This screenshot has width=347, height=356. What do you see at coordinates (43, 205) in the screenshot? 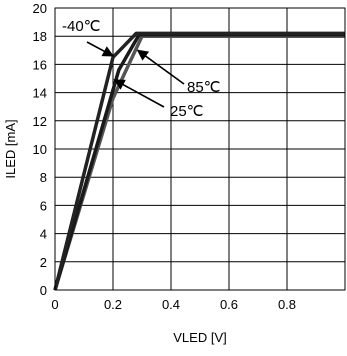
I see `y-tick-label: 6` at bounding box center [43, 205].